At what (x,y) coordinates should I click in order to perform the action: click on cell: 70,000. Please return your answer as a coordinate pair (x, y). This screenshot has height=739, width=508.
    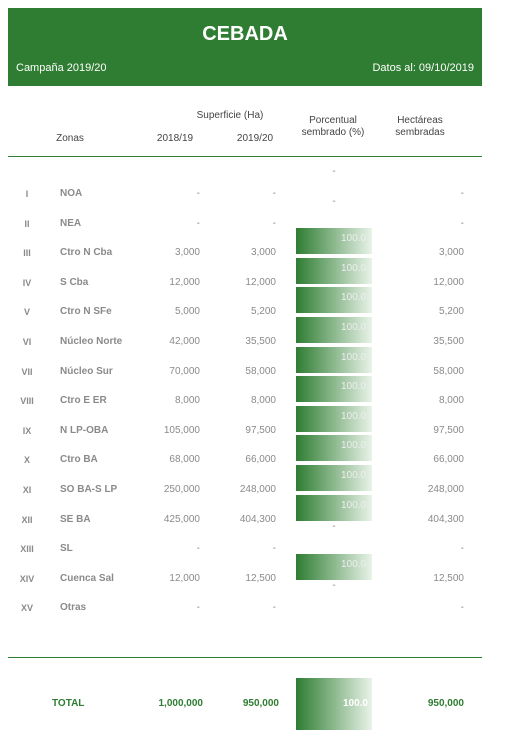
    Looking at the image, I should click on (184, 371).